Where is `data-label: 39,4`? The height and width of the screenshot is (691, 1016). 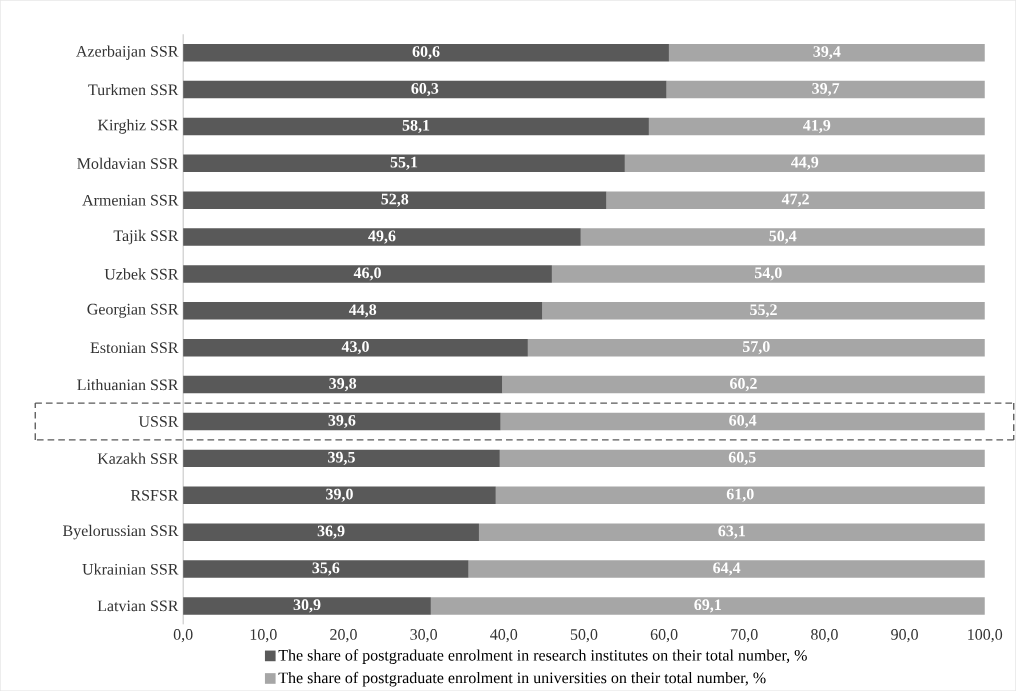 data-label: 39,4 is located at coordinates (827, 53).